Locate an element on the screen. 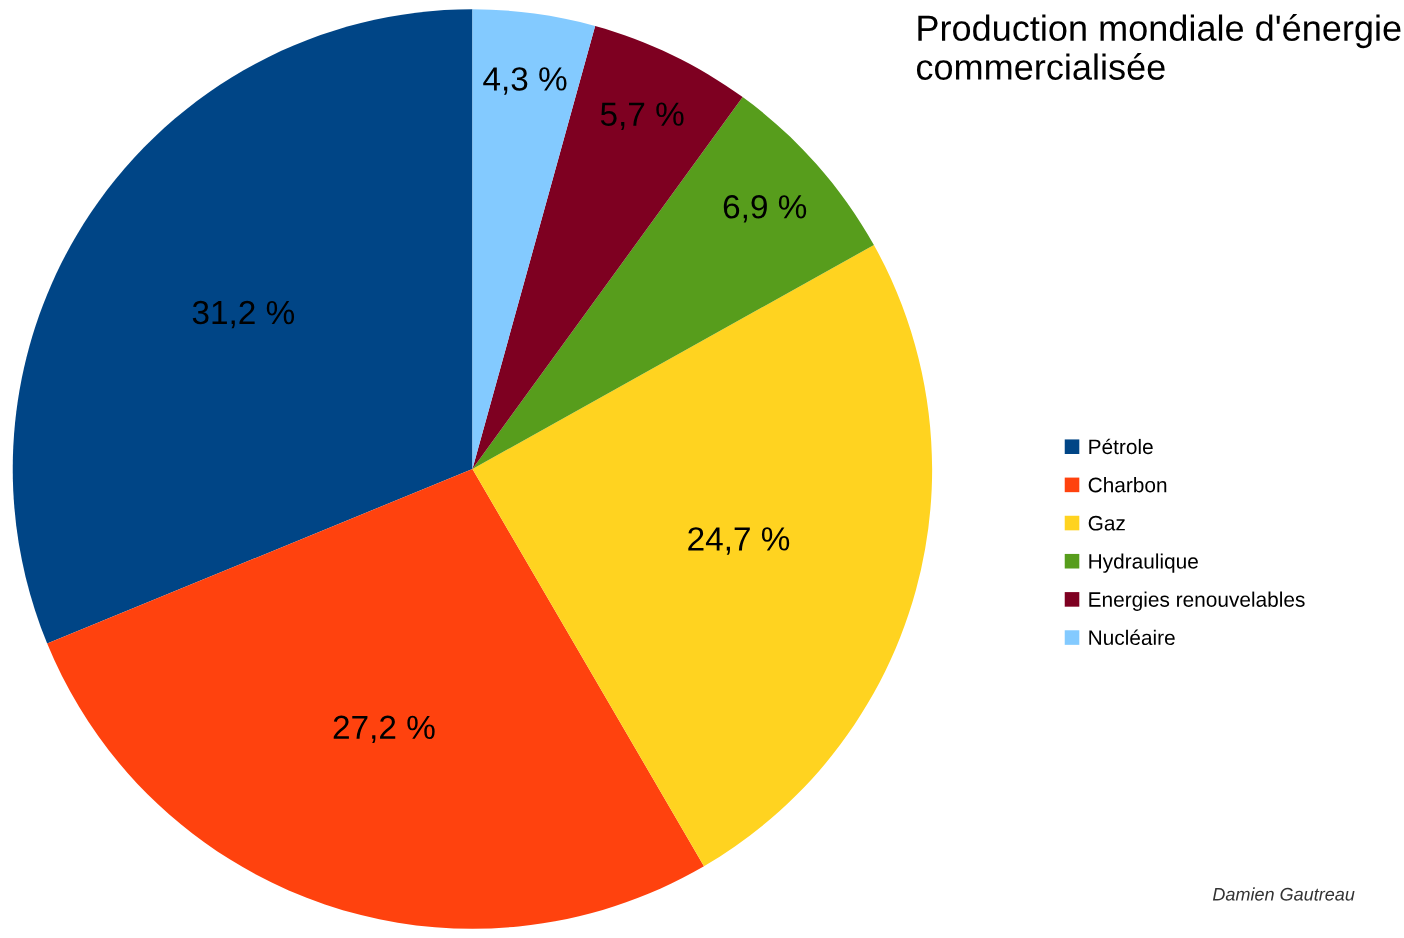  data-label: 5,7 % is located at coordinates (642, 116).